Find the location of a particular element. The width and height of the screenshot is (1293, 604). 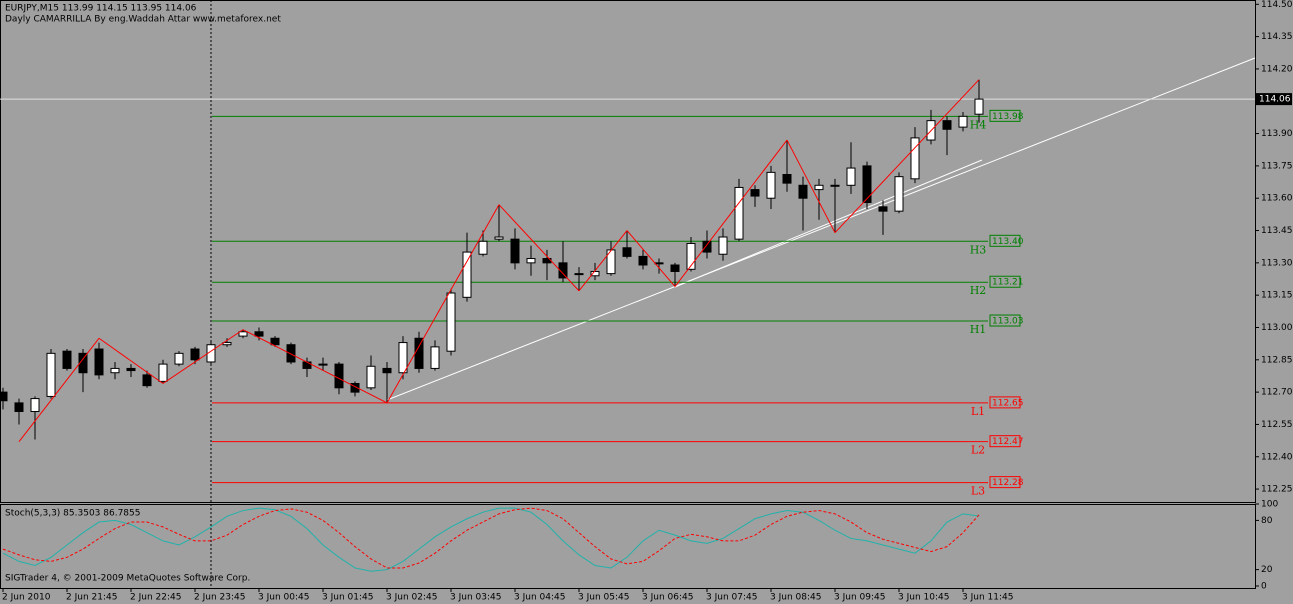

x-tick-label: 3 Jun 08:45 is located at coordinates (795, 598).